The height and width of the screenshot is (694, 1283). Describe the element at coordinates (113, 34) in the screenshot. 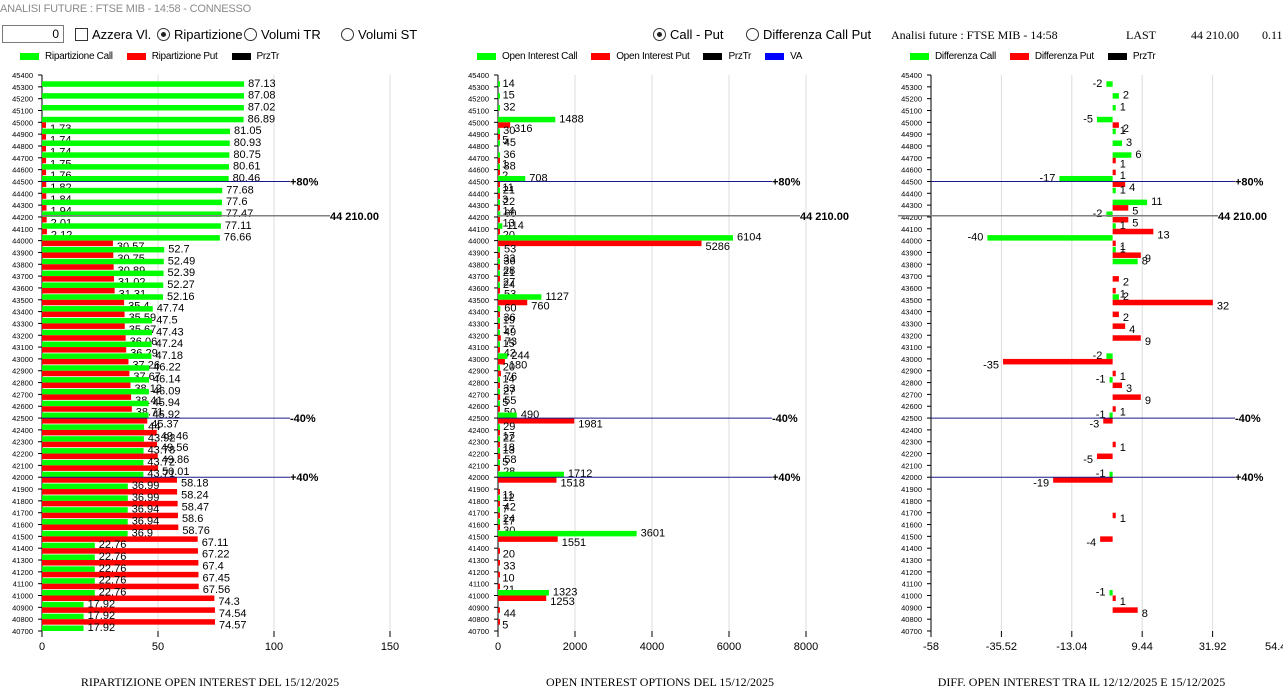

I see `azzera-checkbox: Azzera Vl.` at that location.